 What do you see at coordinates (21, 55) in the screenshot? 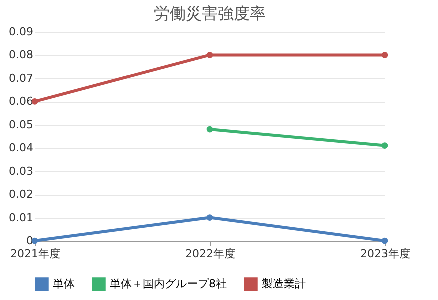
I see `y-tick-label: 0.08` at bounding box center [21, 55].